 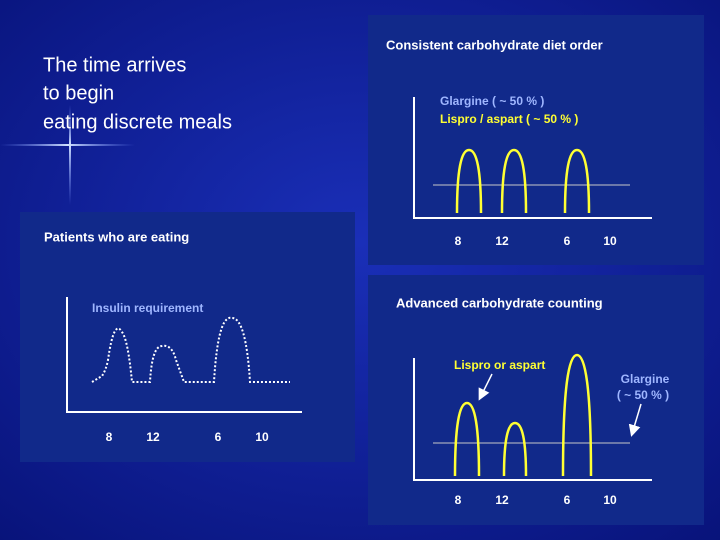 I want to click on legend-item: Glargine ( ~ 50 % ), so click(x=492, y=101).